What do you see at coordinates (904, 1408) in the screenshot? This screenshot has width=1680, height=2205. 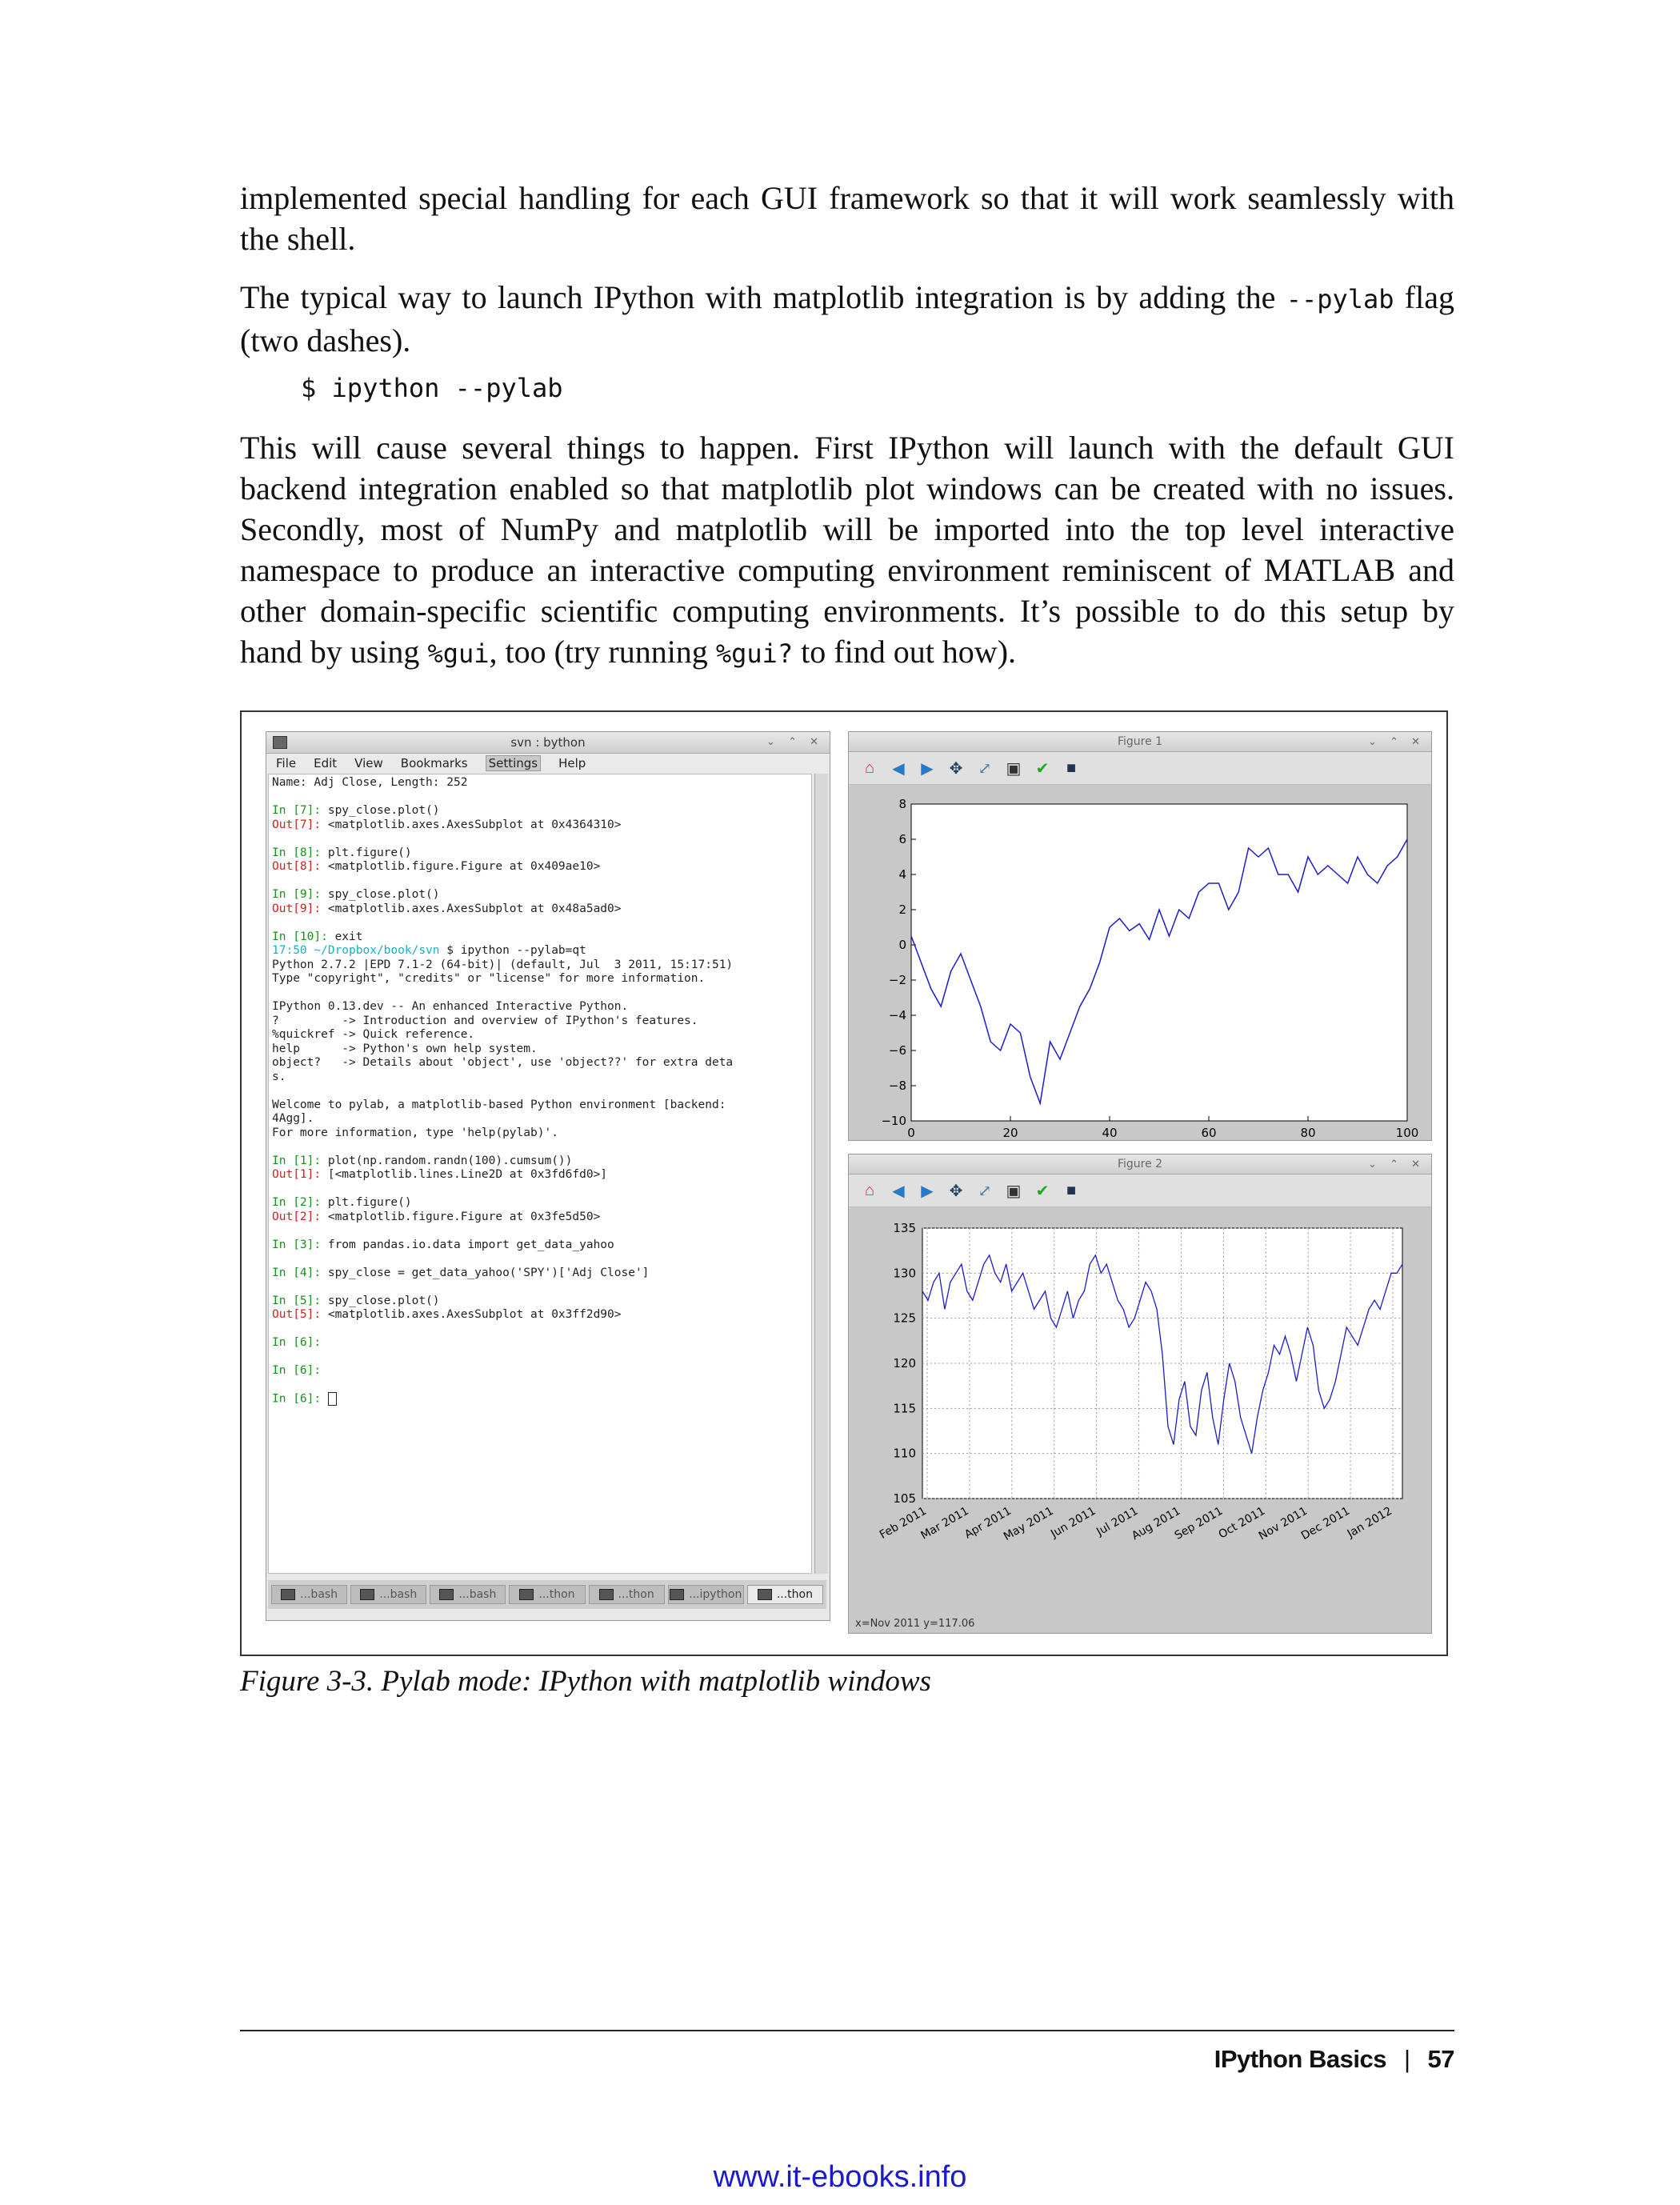 I see `y-tick-label: 115` at bounding box center [904, 1408].